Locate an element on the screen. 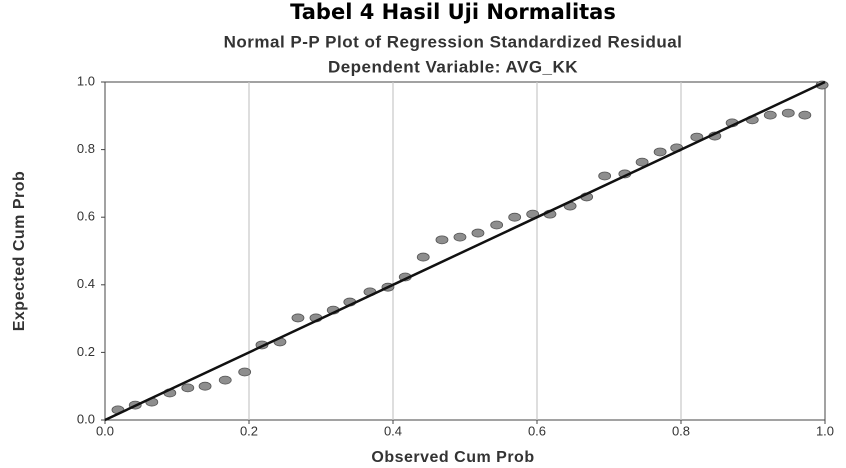 This screenshot has width=846, height=468. x-tick-label: 0.0 is located at coordinates (105, 430).